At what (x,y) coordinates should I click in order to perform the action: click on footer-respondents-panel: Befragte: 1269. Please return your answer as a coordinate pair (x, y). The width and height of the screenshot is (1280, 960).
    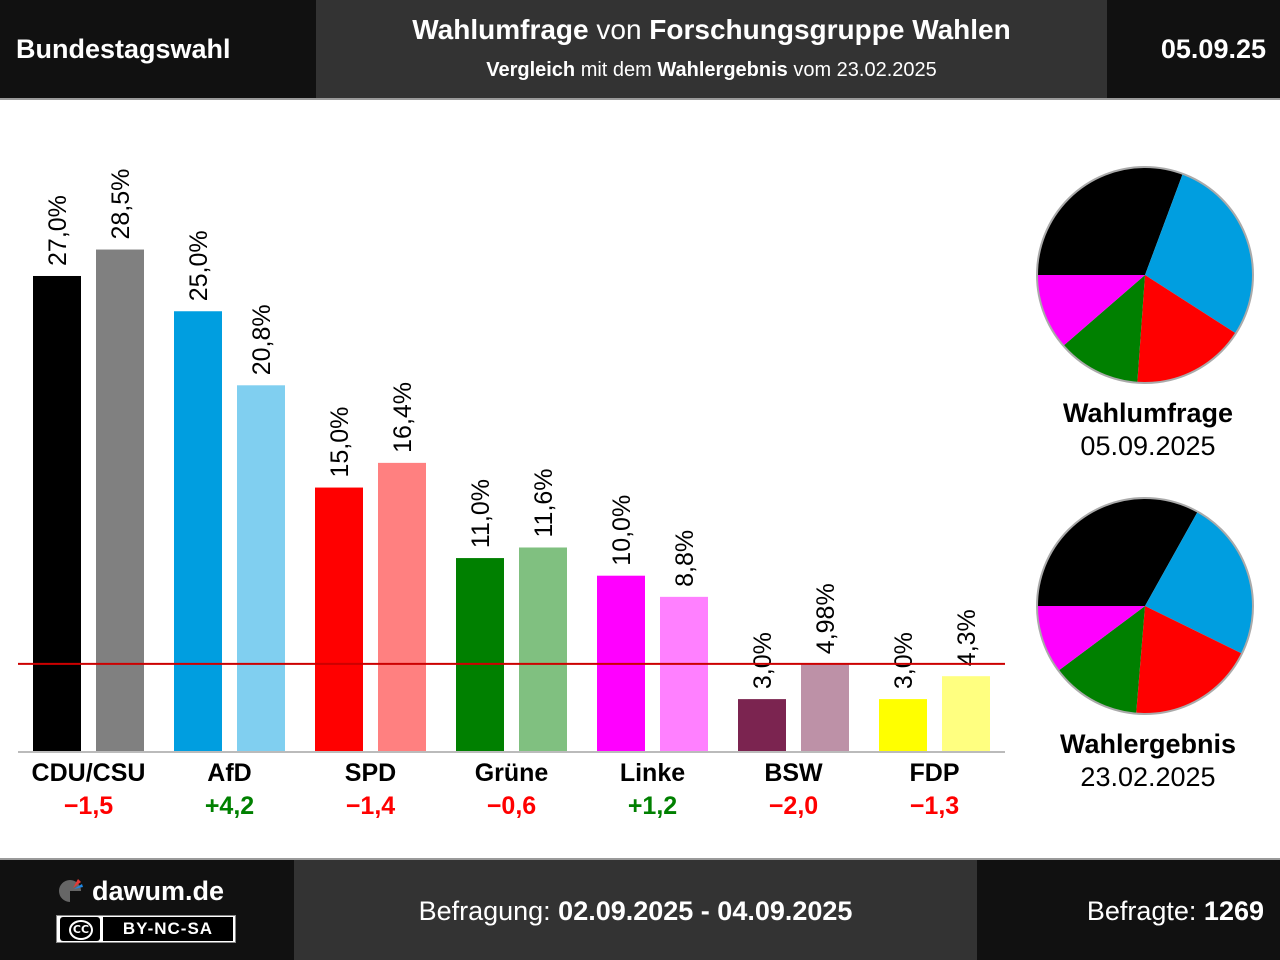
    Looking at the image, I should click on (1128, 910).